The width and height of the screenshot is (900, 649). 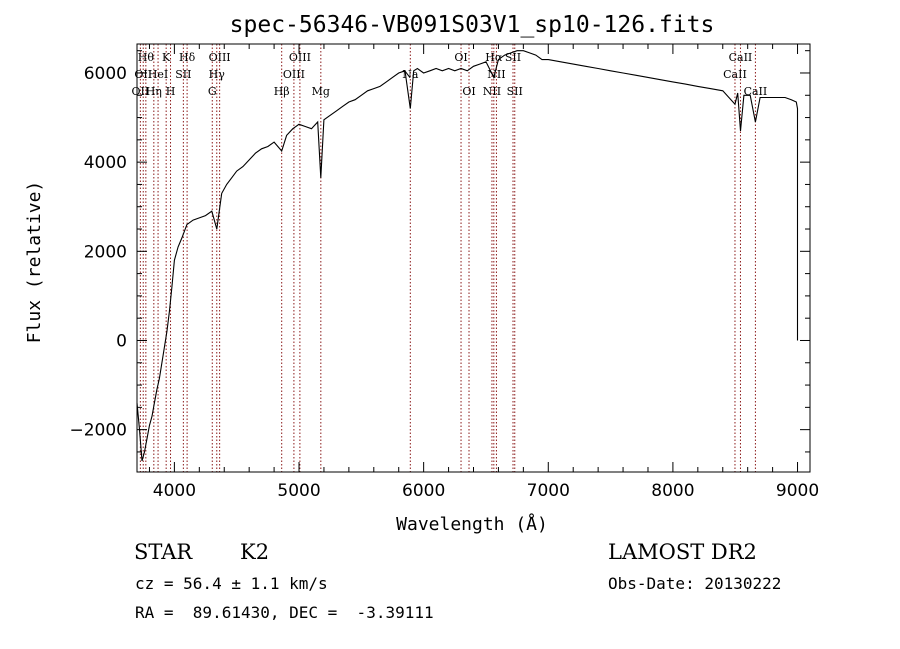 I want to click on y-axis-label: Flux (relative), so click(x=34, y=262).